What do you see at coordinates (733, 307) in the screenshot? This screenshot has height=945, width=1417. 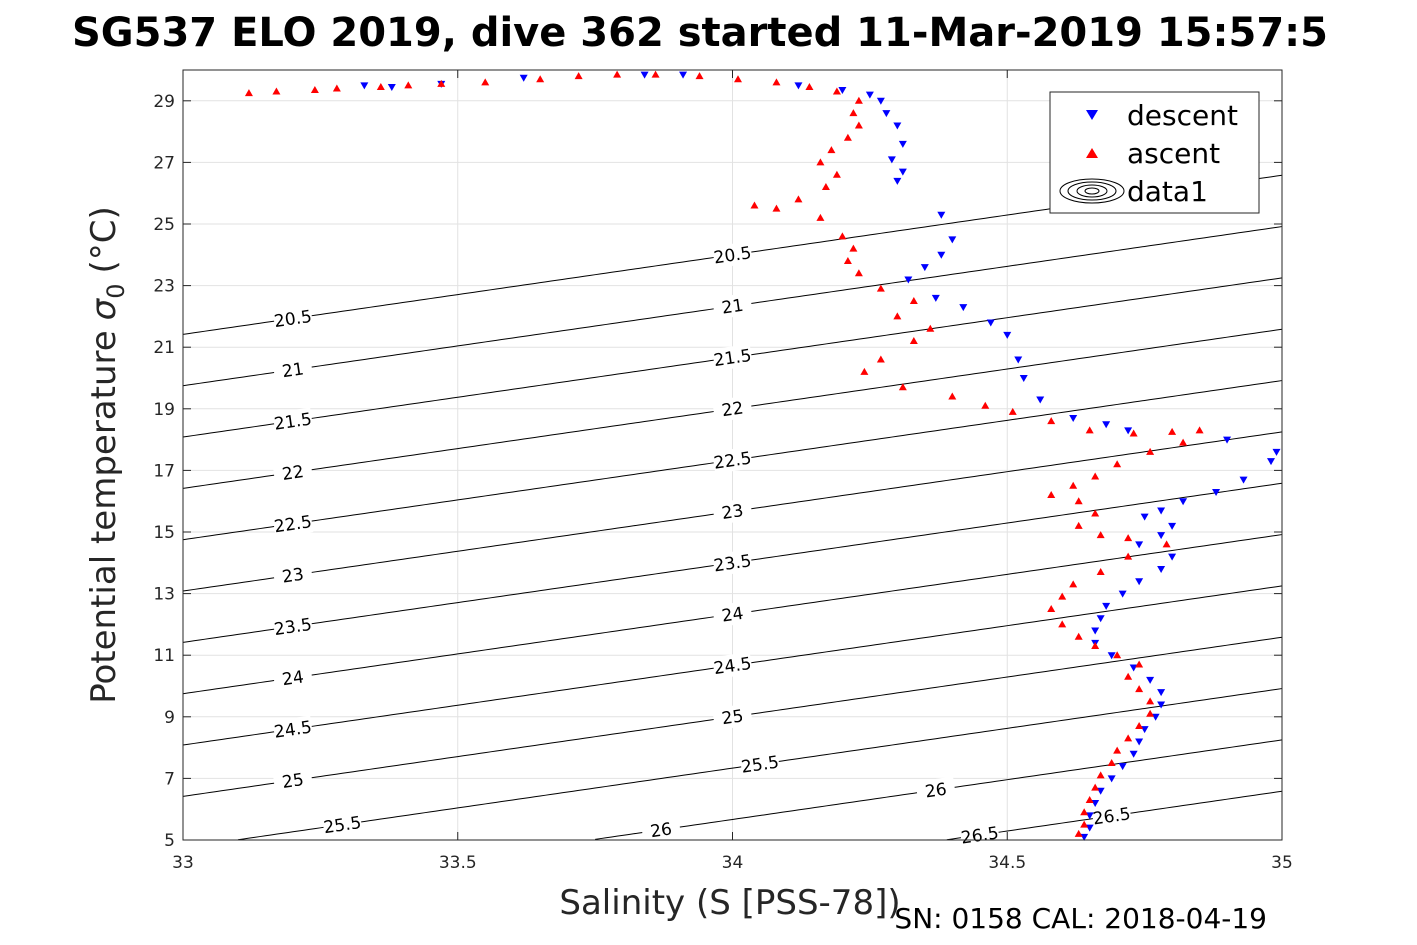 I see `contour-label: 21` at bounding box center [733, 307].